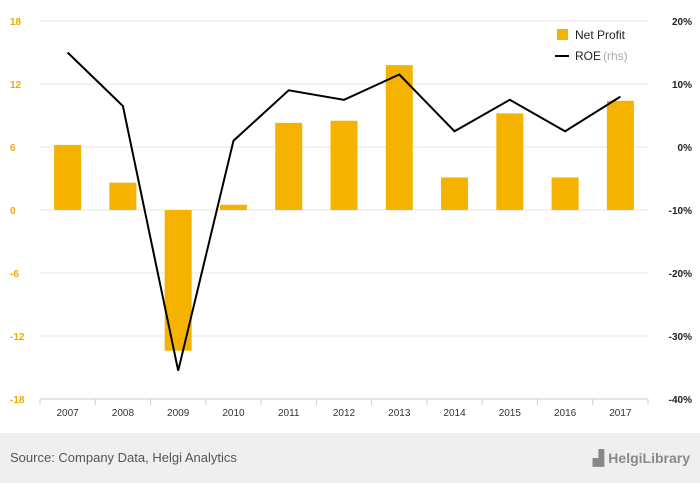 The width and height of the screenshot is (700, 483). Describe the element at coordinates (350, 458) in the screenshot. I see `footer-band` at that location.